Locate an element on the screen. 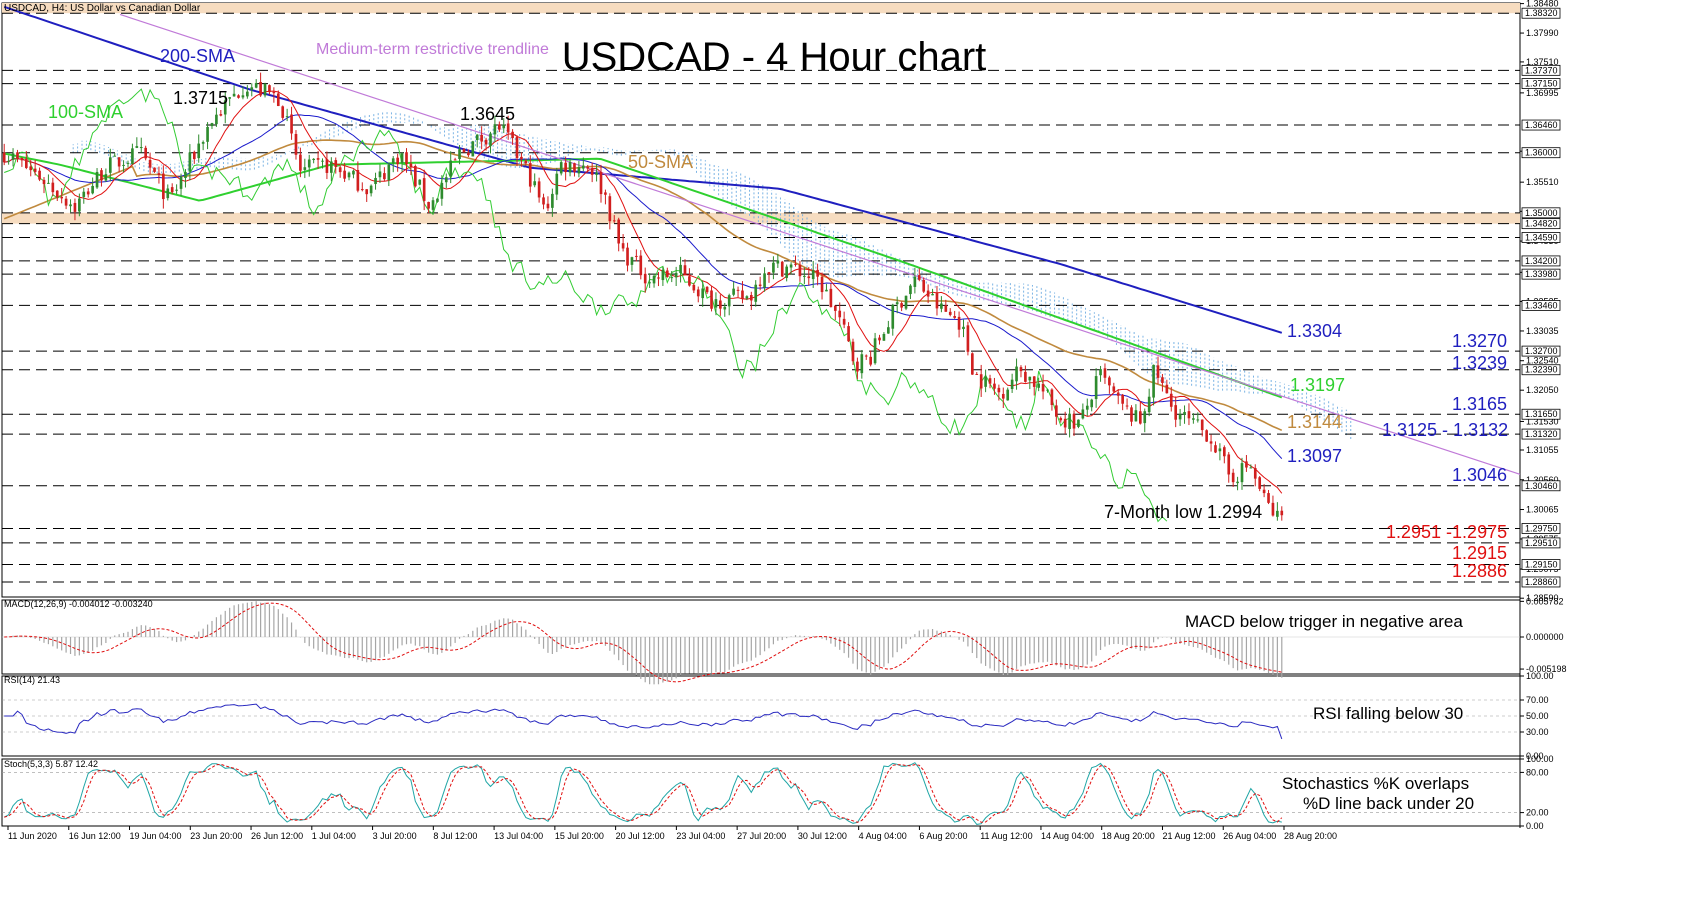 Image resolution: width=1706 pixels, height=919 pixels. window-title: USDCAD, H4: US Dollar vs Canadian Dollar is located at coordinates (102, 8).